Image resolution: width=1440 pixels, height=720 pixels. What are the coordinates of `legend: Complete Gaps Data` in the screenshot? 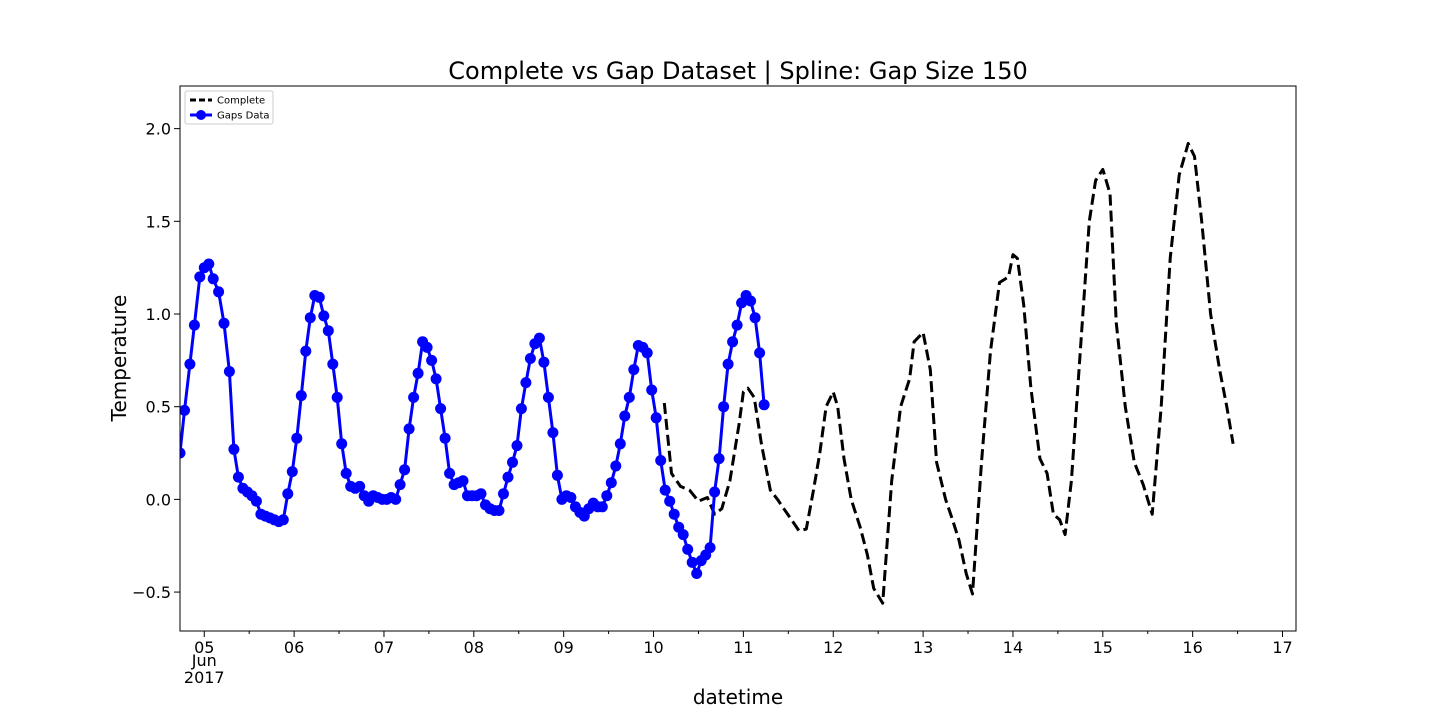 It's located at (229, 107).